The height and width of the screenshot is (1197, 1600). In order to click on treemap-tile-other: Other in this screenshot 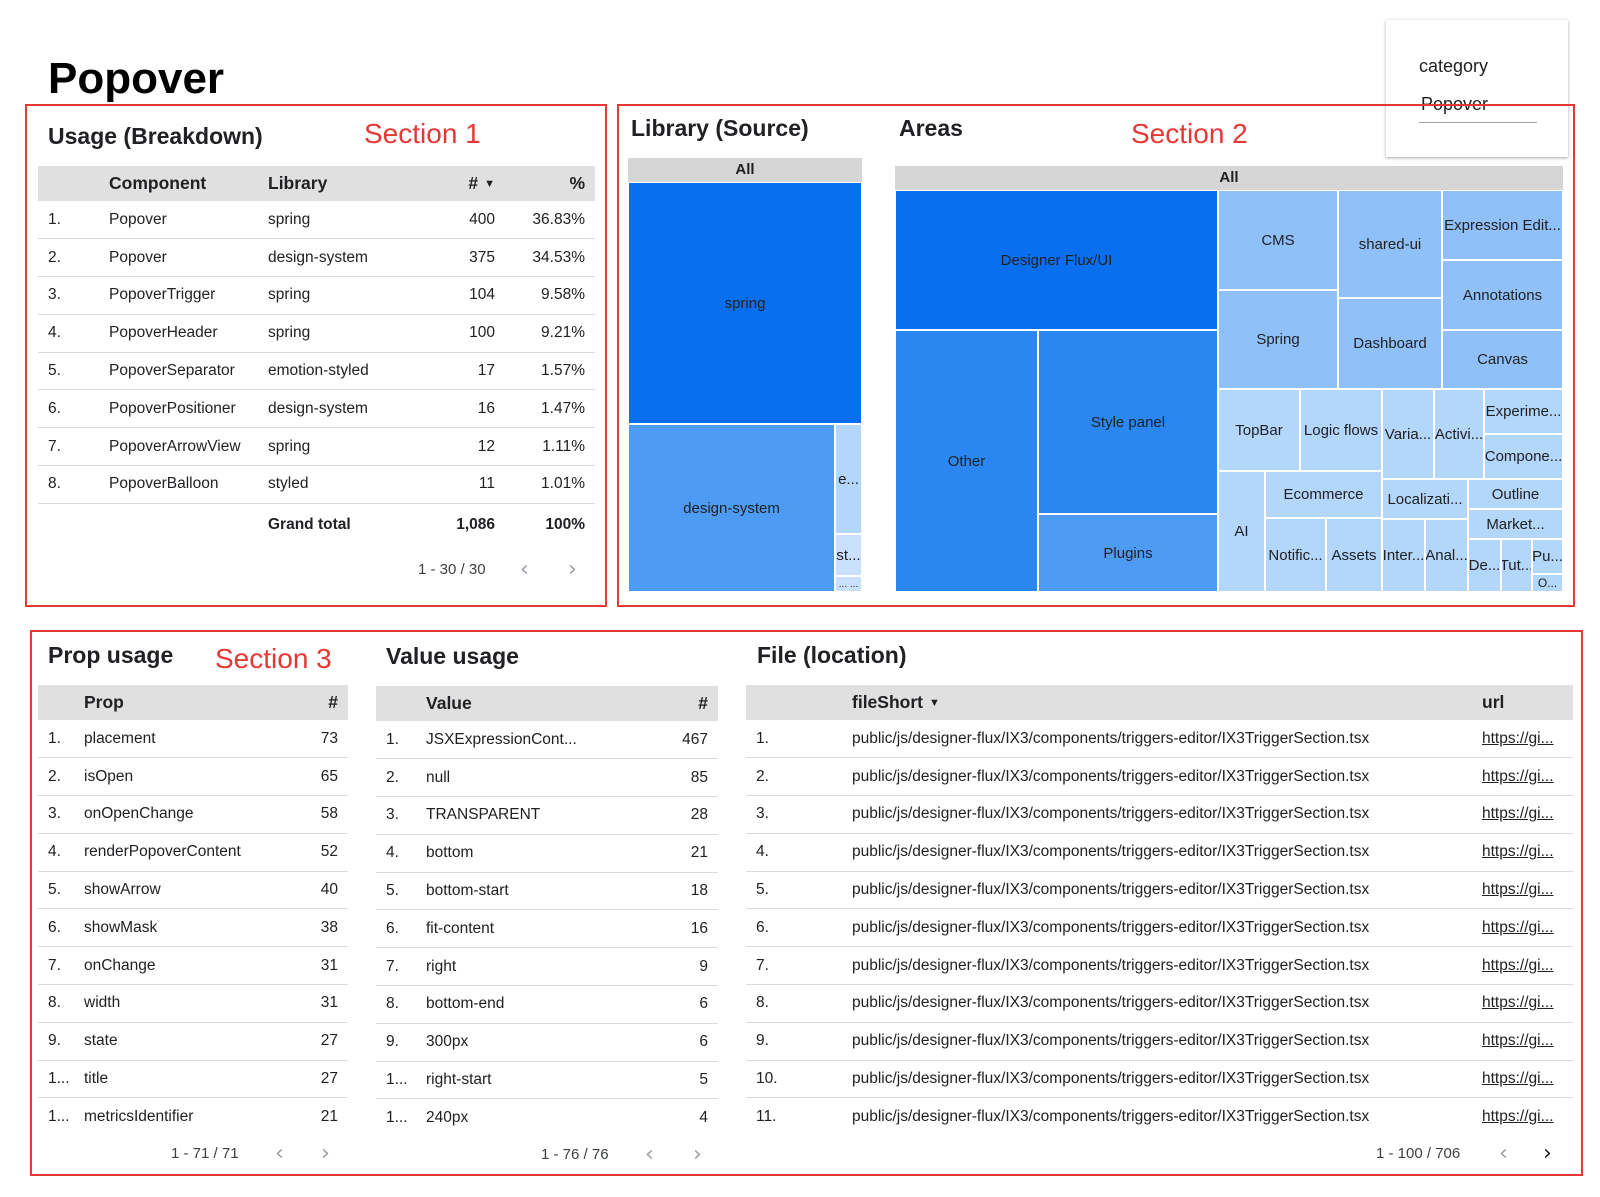, I will do `click(966, 461)`.